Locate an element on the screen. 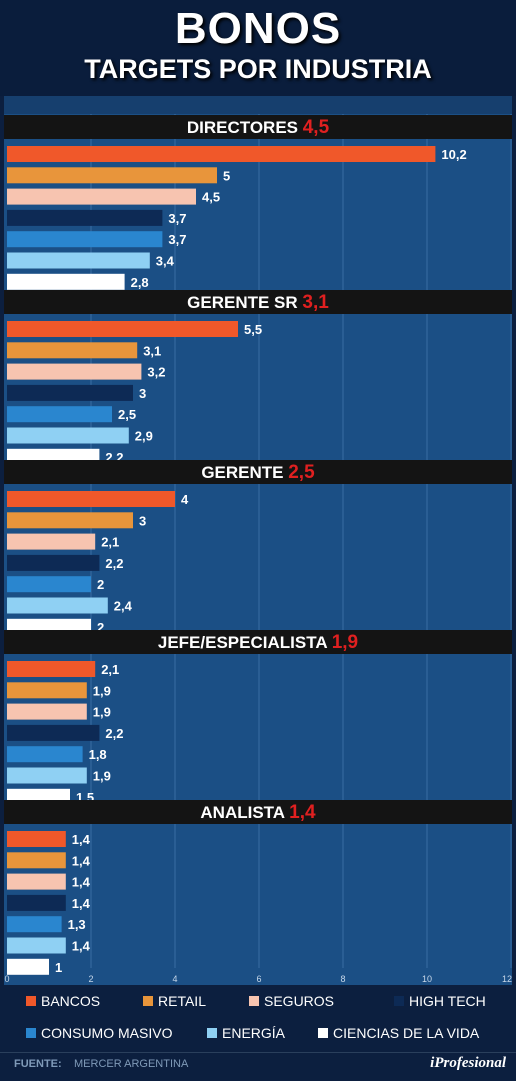 This screenshot has height=1081, width=516. group-title: ANALISTA 1,4 is located at coordinates (258, 812).